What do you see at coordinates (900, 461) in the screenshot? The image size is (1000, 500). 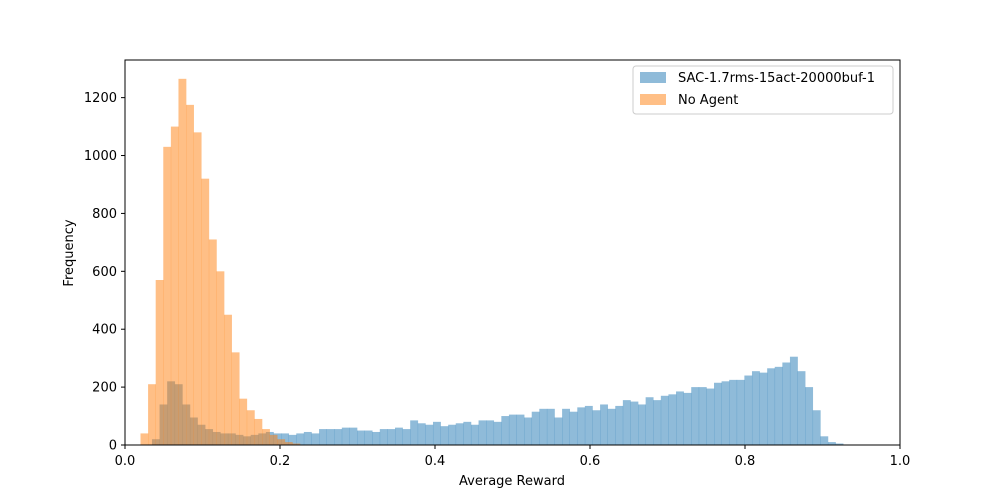 I see `x-tick-label: 1.0` at bounding box center [900, 461].